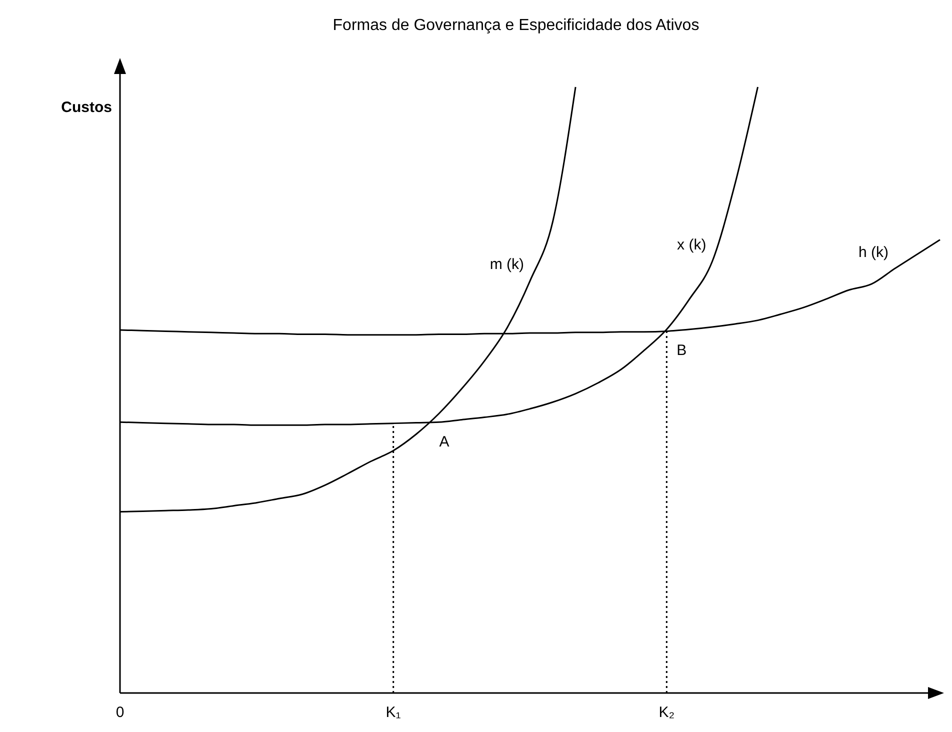 The image size is (952, 732). Describe the element at coordinates (86, 107) in the screenshot. I see `y-axis-title: Custos` at that location.